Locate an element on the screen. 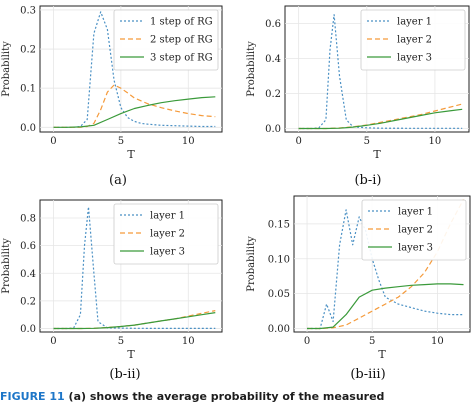 Image resolution: width=474 pixels, height=402 pixels. legend-label: 1 step of RG is located at coordinates (181, 22).